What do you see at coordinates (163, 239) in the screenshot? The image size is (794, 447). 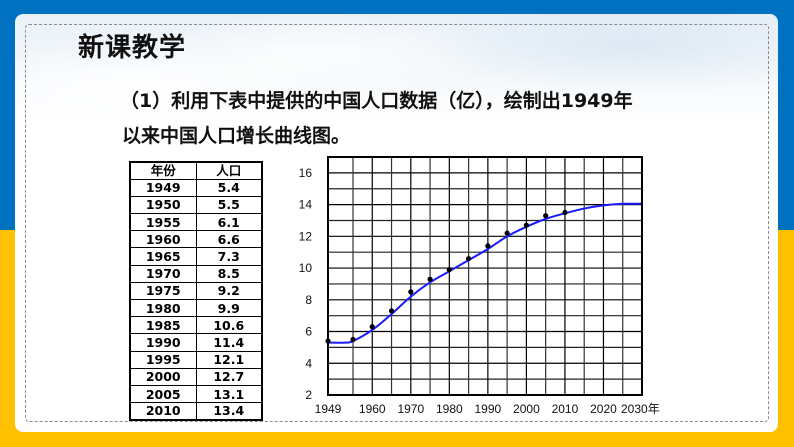 I see `year-cell: 1960` at bounding box center [163, 239].